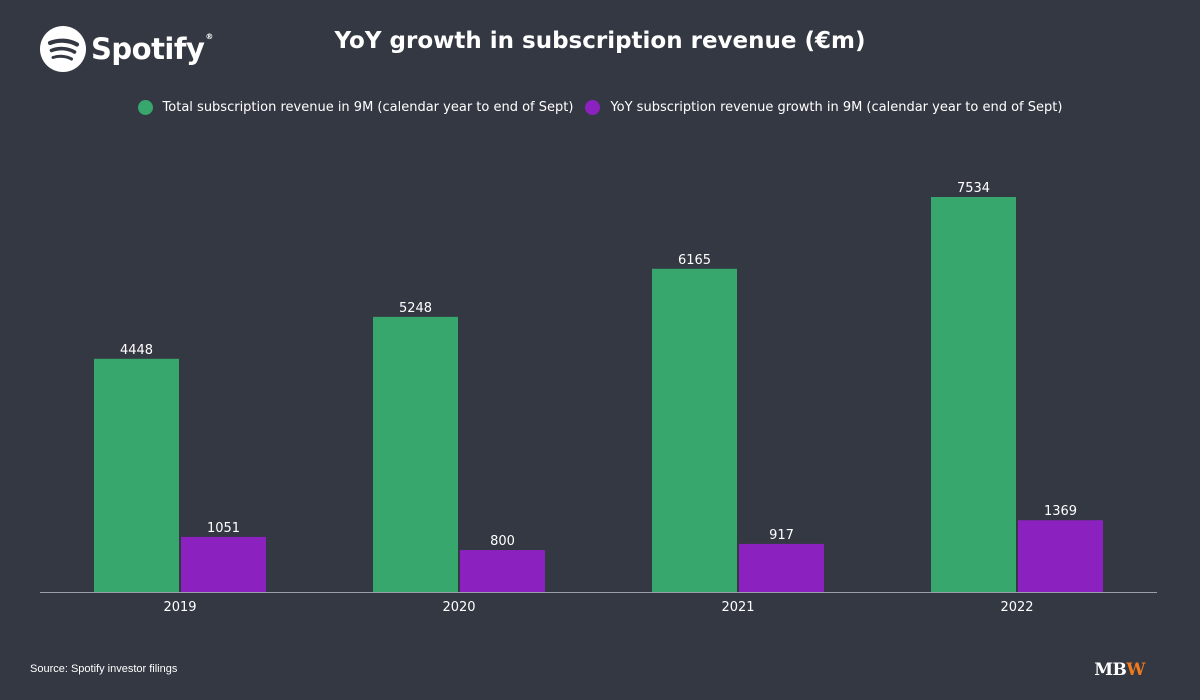 The height and width of the screenshot is (700, 1200). Describe the element at coordinates (223, 528) in the screenshot. I see `data-label-growth-2019: 1051` at that location.